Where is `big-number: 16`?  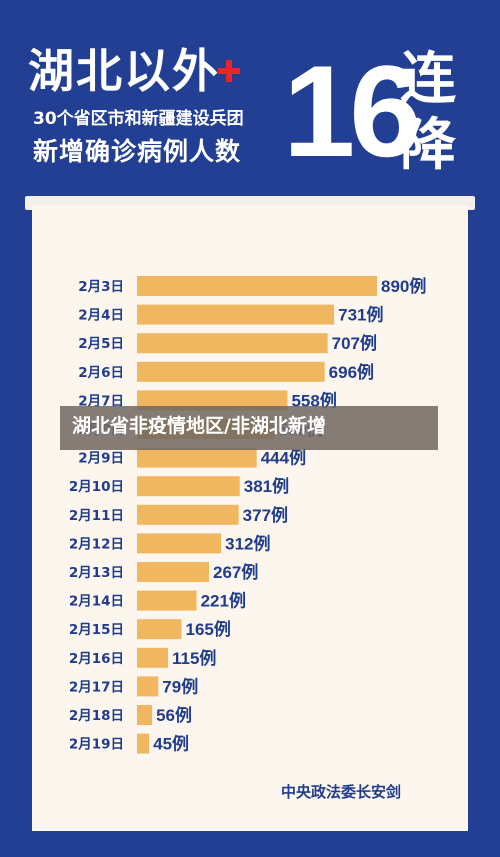 big-number: 16 is located at coordinates (352, 111).